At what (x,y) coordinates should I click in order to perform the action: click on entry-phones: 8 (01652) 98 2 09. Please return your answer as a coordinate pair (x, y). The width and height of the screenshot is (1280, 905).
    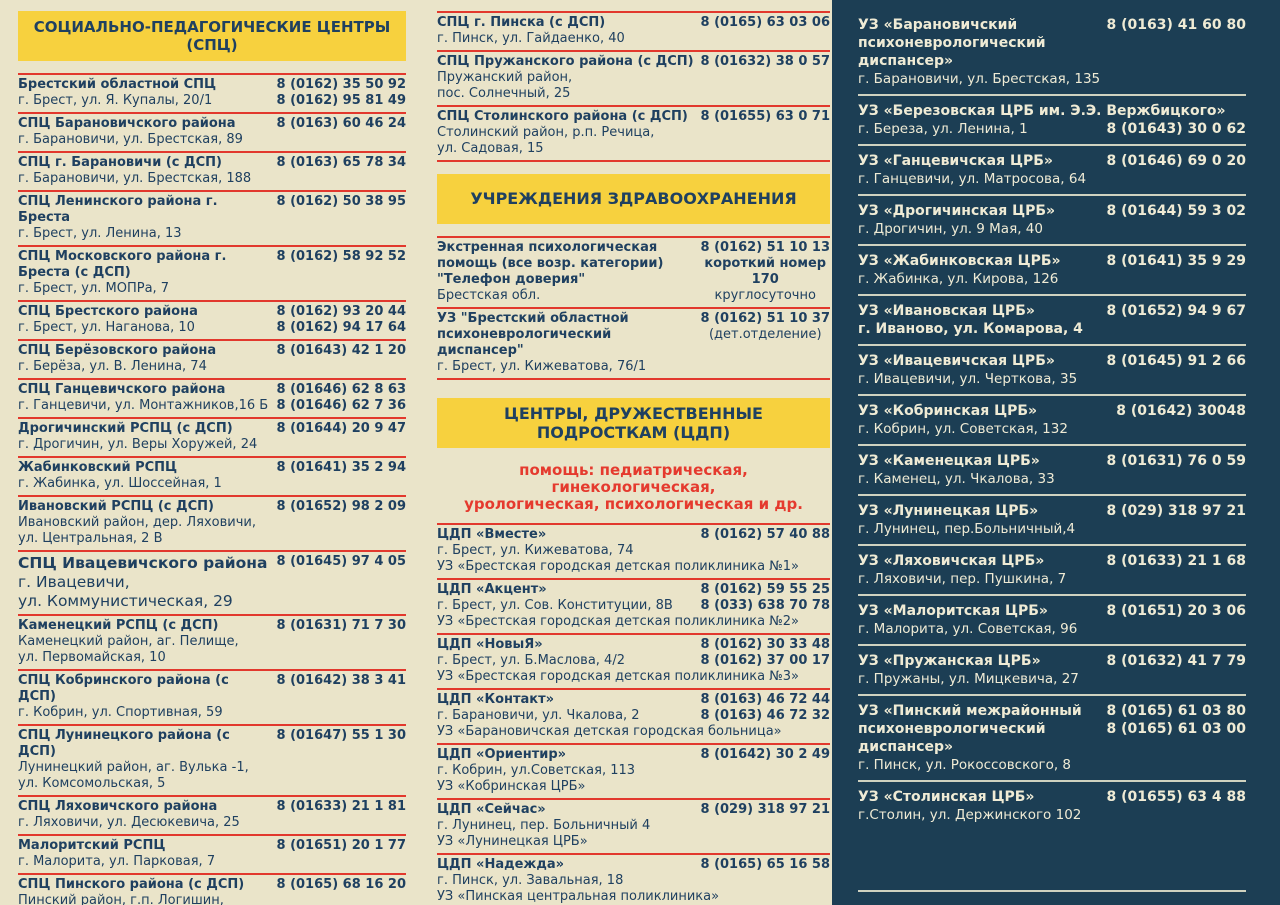
    Looking at the image, I should click on (342, 507).